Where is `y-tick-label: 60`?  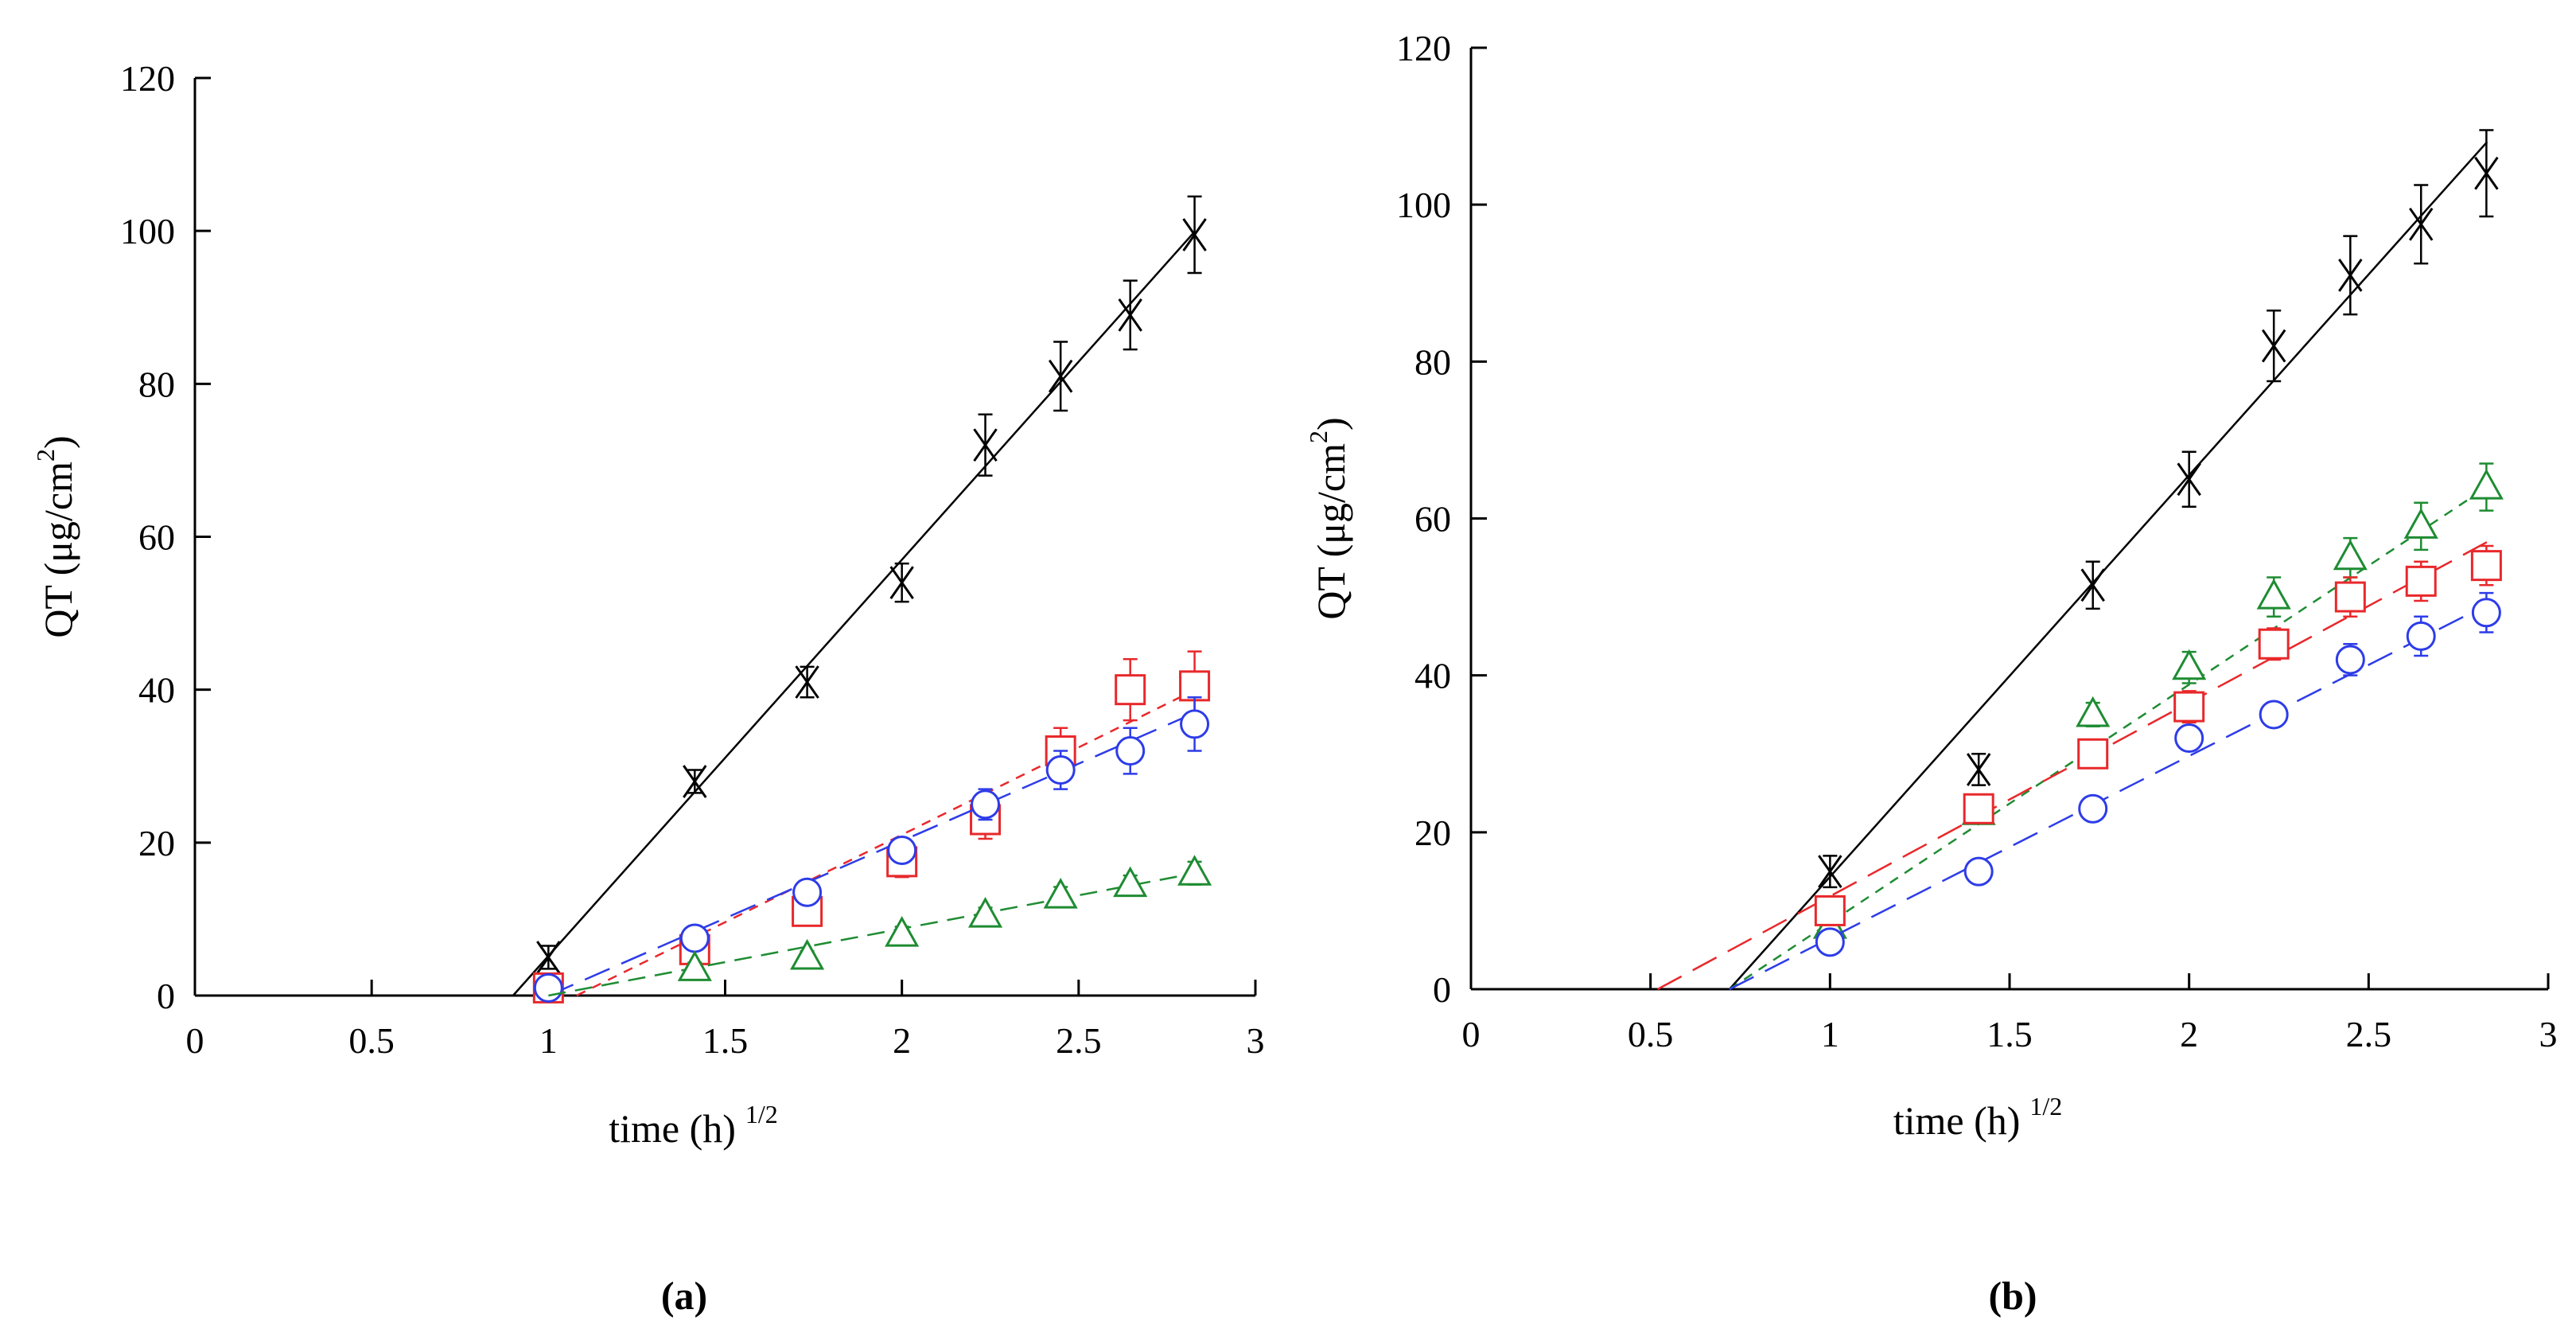
y-tick-label: 60 is located at coordinates (157, 537).